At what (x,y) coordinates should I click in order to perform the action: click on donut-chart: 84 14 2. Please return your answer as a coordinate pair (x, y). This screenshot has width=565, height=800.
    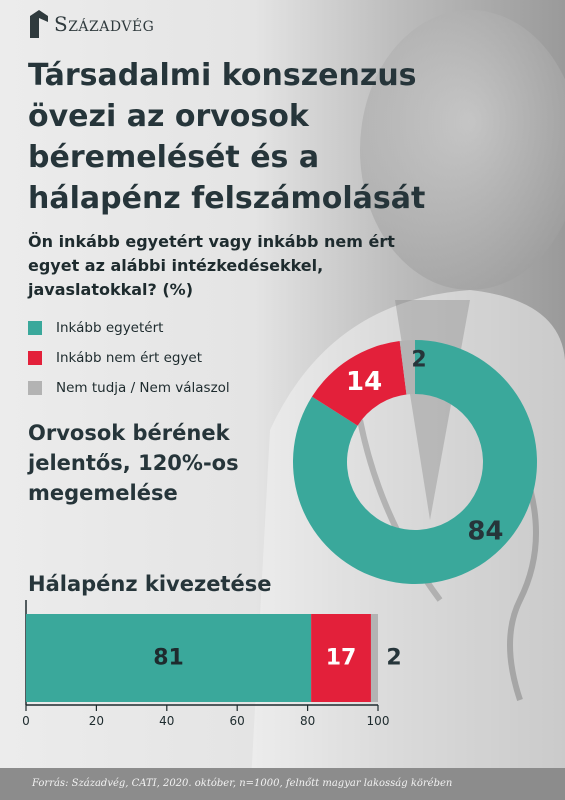
    Looking at the image, I should click on (415, 462).